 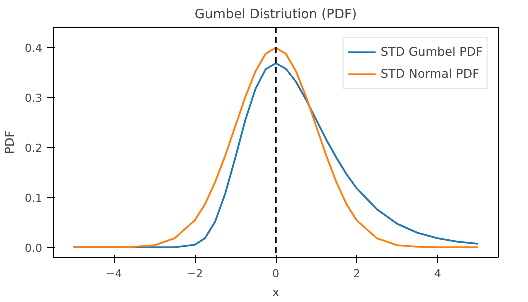 What do you see at coordinates (114, 274) in the screenshot?
I see `x-tick-label: −4` at bounding box center [114, 274].